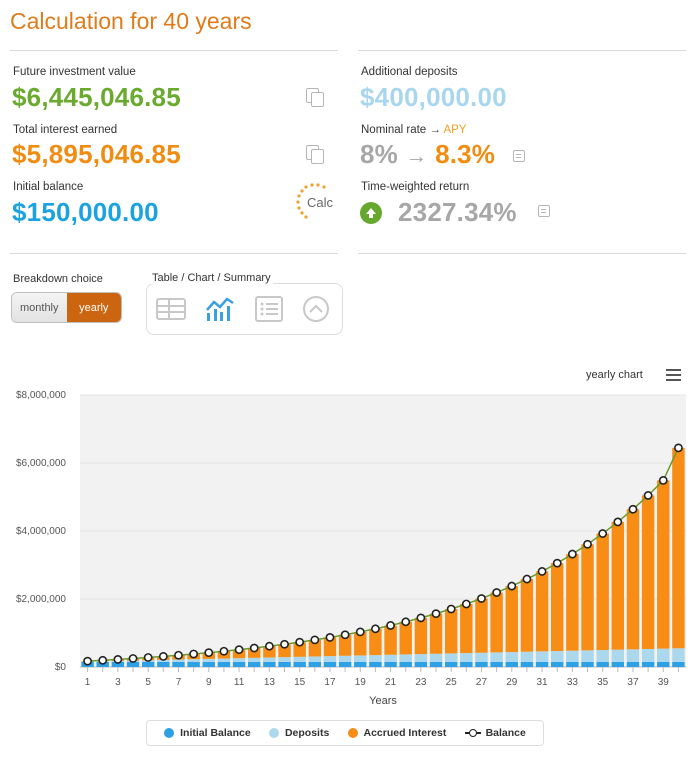 The image size is (696, 762). Describe the element at coordinates (396, 733) in the screenshot. I see `legend-accrued-interest: Accrued Interest` at that location.